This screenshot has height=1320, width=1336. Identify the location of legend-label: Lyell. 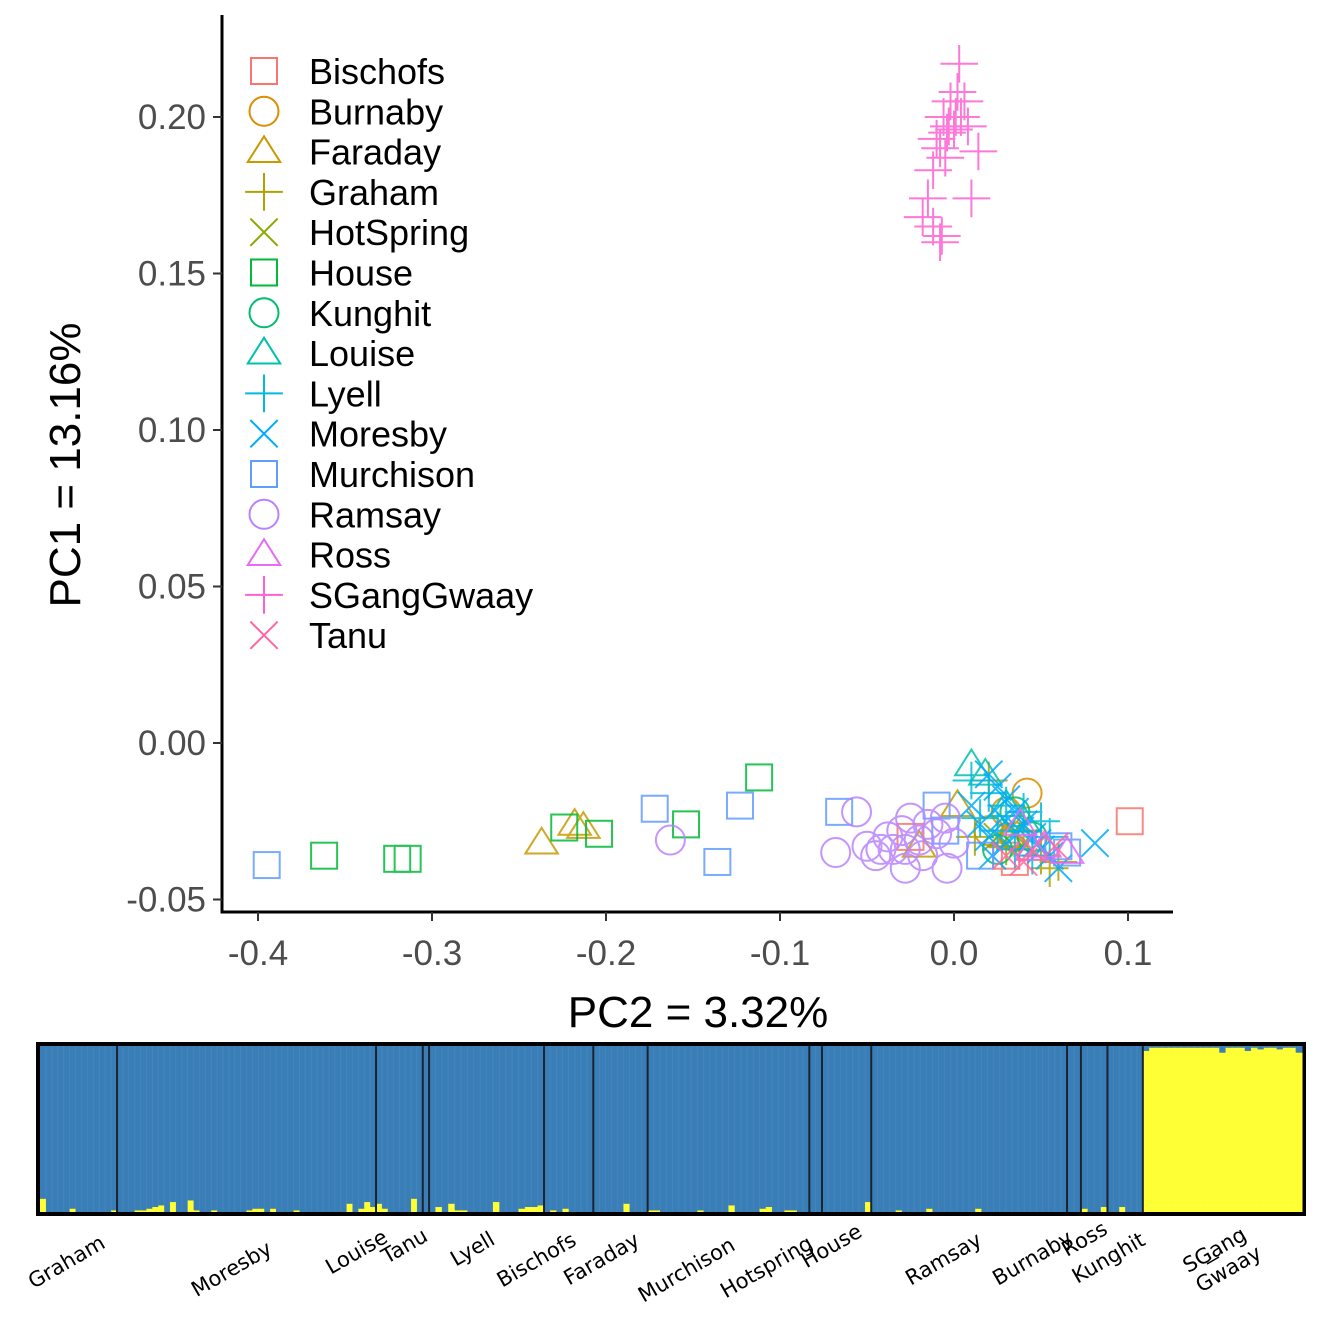
(345, 393).